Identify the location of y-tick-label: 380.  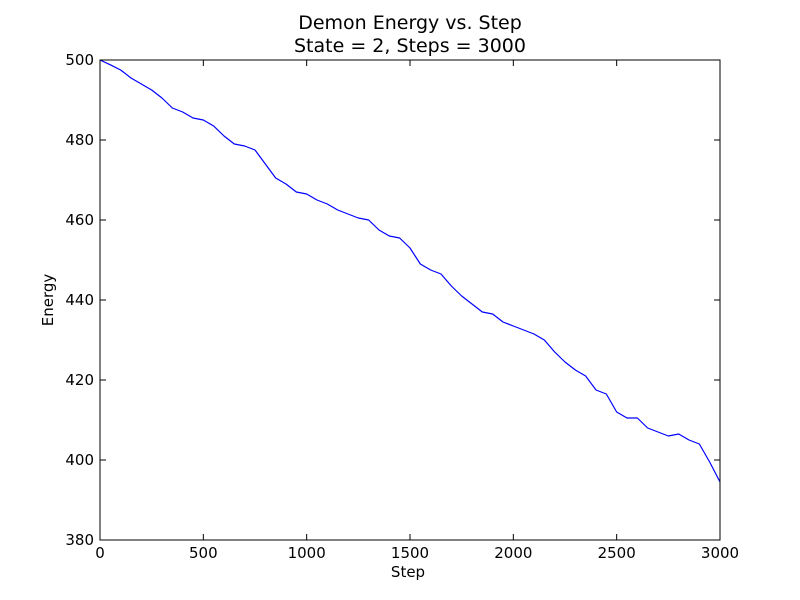
(79, 540).